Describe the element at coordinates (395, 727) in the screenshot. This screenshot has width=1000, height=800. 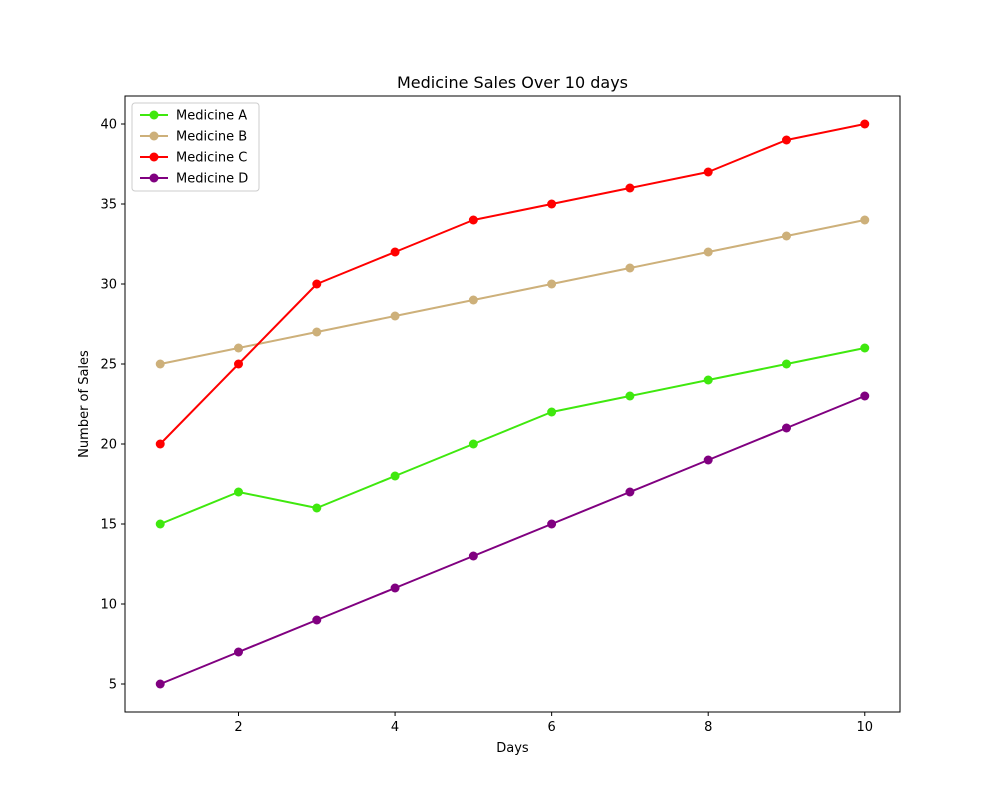
I see `x-tick-label: 4` at that location.